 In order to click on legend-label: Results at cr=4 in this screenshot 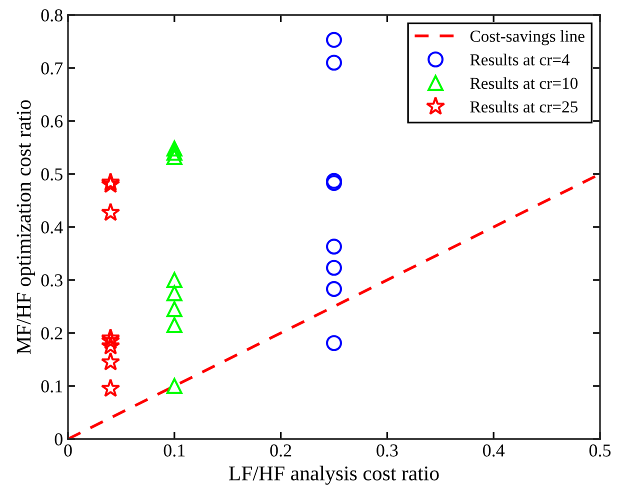, I will do `click(520, 60)`.